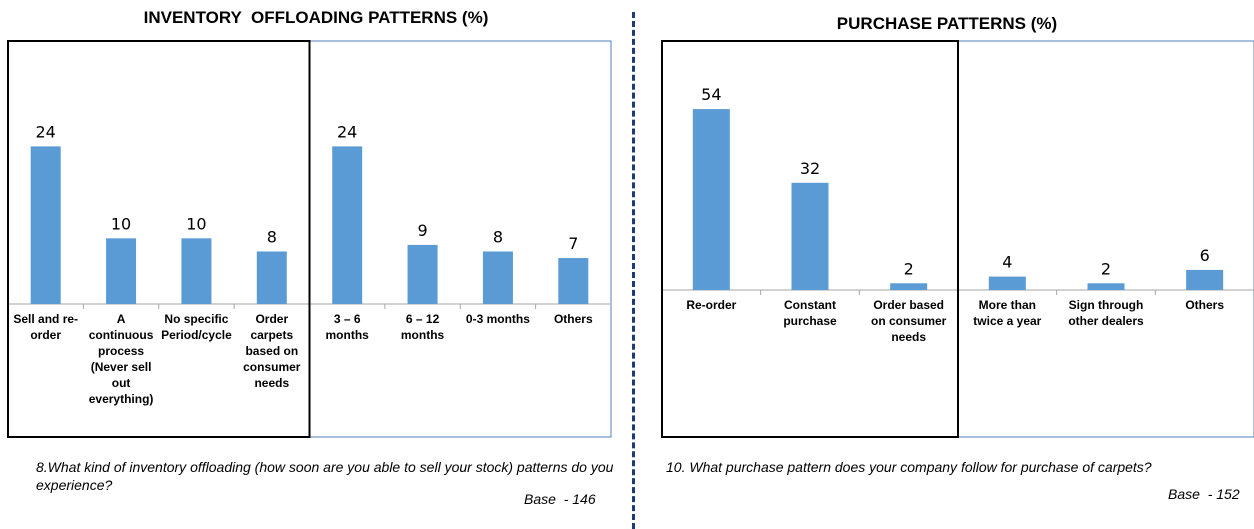 This screenshot has height=529, width=1254. What do you see at coordinates (573, 319) in the screenshot?
I see `left-category-label-7-0: Others` at bounding box center [573, 319].